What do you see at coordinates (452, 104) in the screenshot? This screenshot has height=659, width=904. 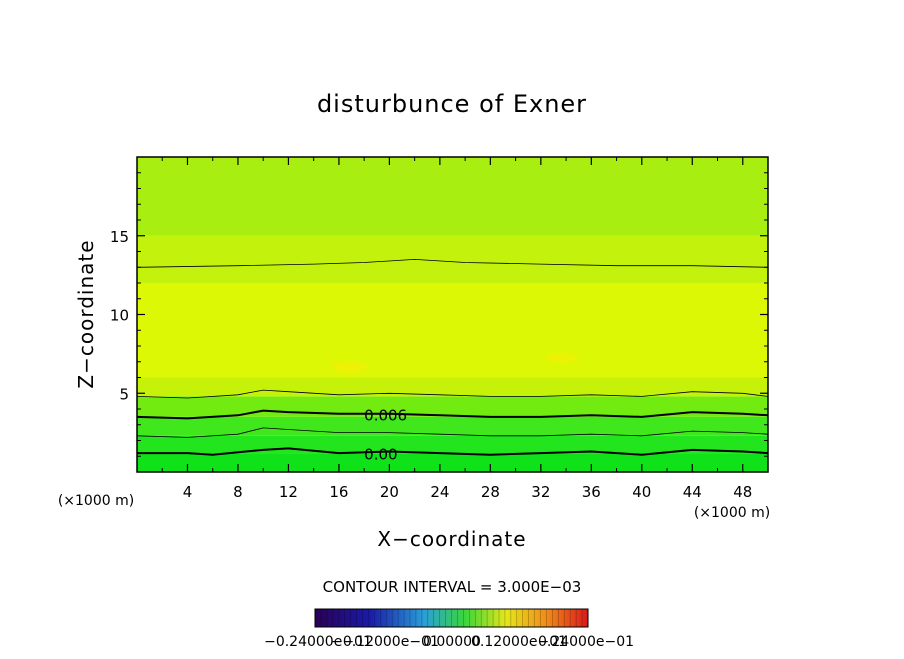 I see `chart-title: disturbunce of Exner` at bounding box center [452, 104].